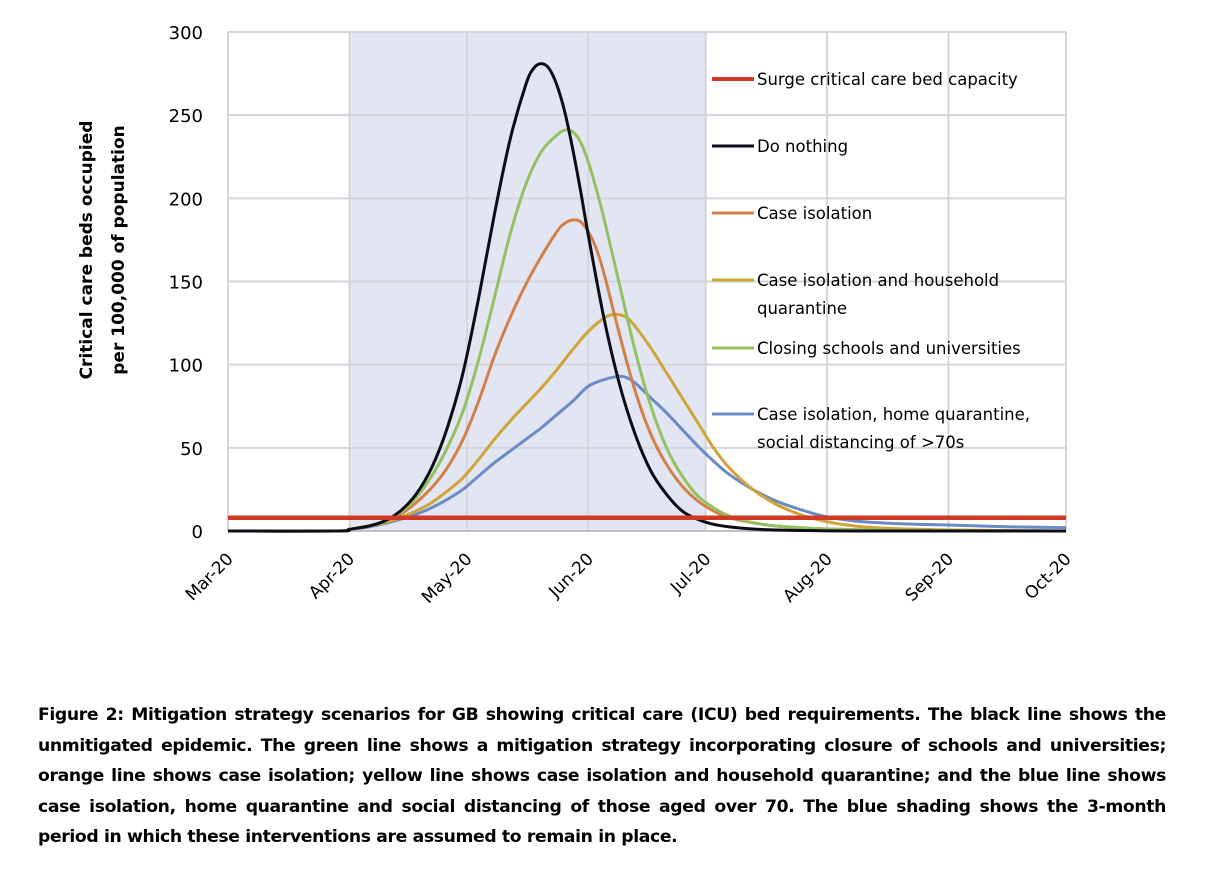 The image size is (1220, 880). I want to click on x-tick-Oct-20: Oct-20, so click(1048, 576).